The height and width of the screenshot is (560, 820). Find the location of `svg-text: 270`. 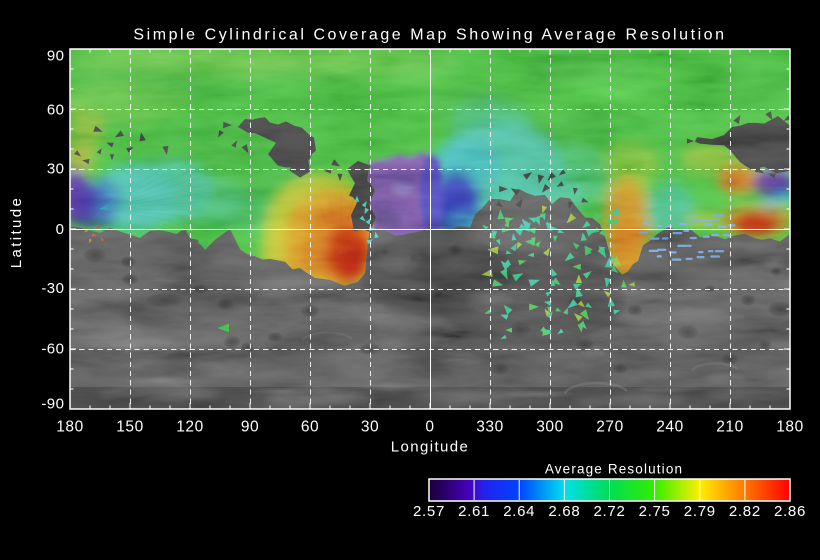

svg-text: 270 is located at coordinates (610, 427).